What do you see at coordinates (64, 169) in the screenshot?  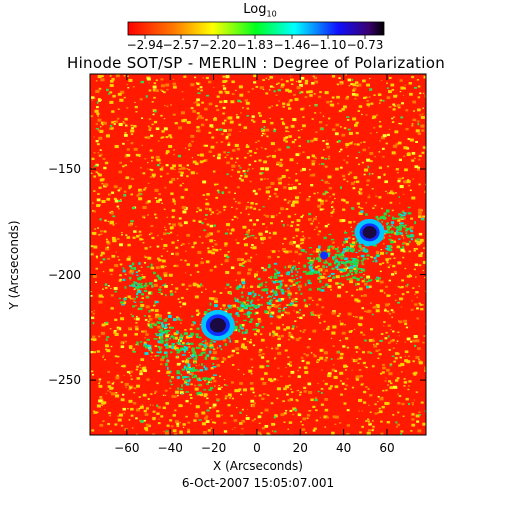 I see `y-tick-label: −150` at bounding box center [64, 169].